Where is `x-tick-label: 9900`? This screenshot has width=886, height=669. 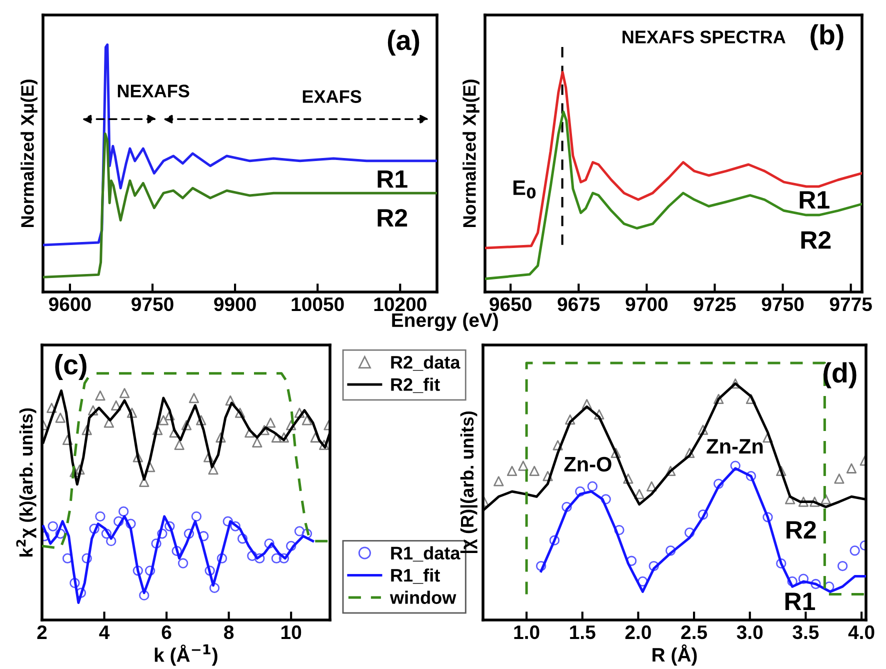
x-tick-label: 9900 is located at coordinates (235, 304).